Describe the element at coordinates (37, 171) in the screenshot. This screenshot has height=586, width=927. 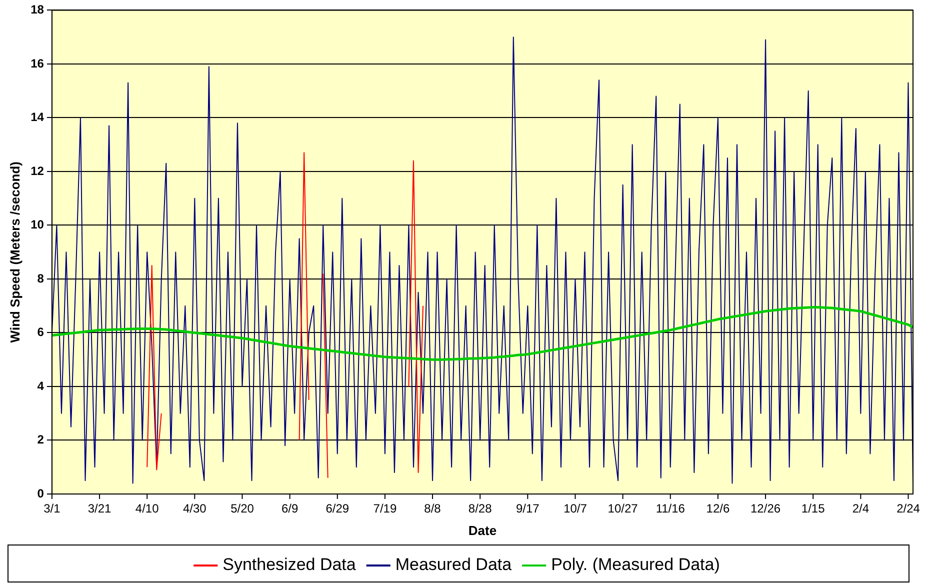
I see `y-tick-label: 12` at that location.